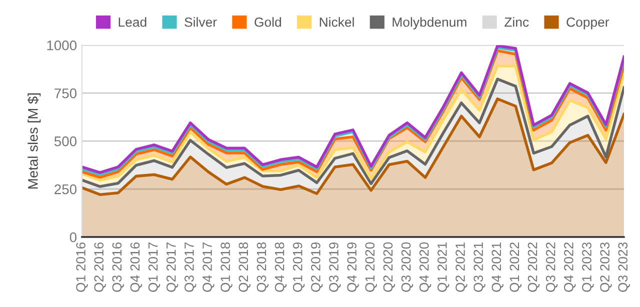  I want to click on x-tick-label: Q3 2019, so click(335, 267).